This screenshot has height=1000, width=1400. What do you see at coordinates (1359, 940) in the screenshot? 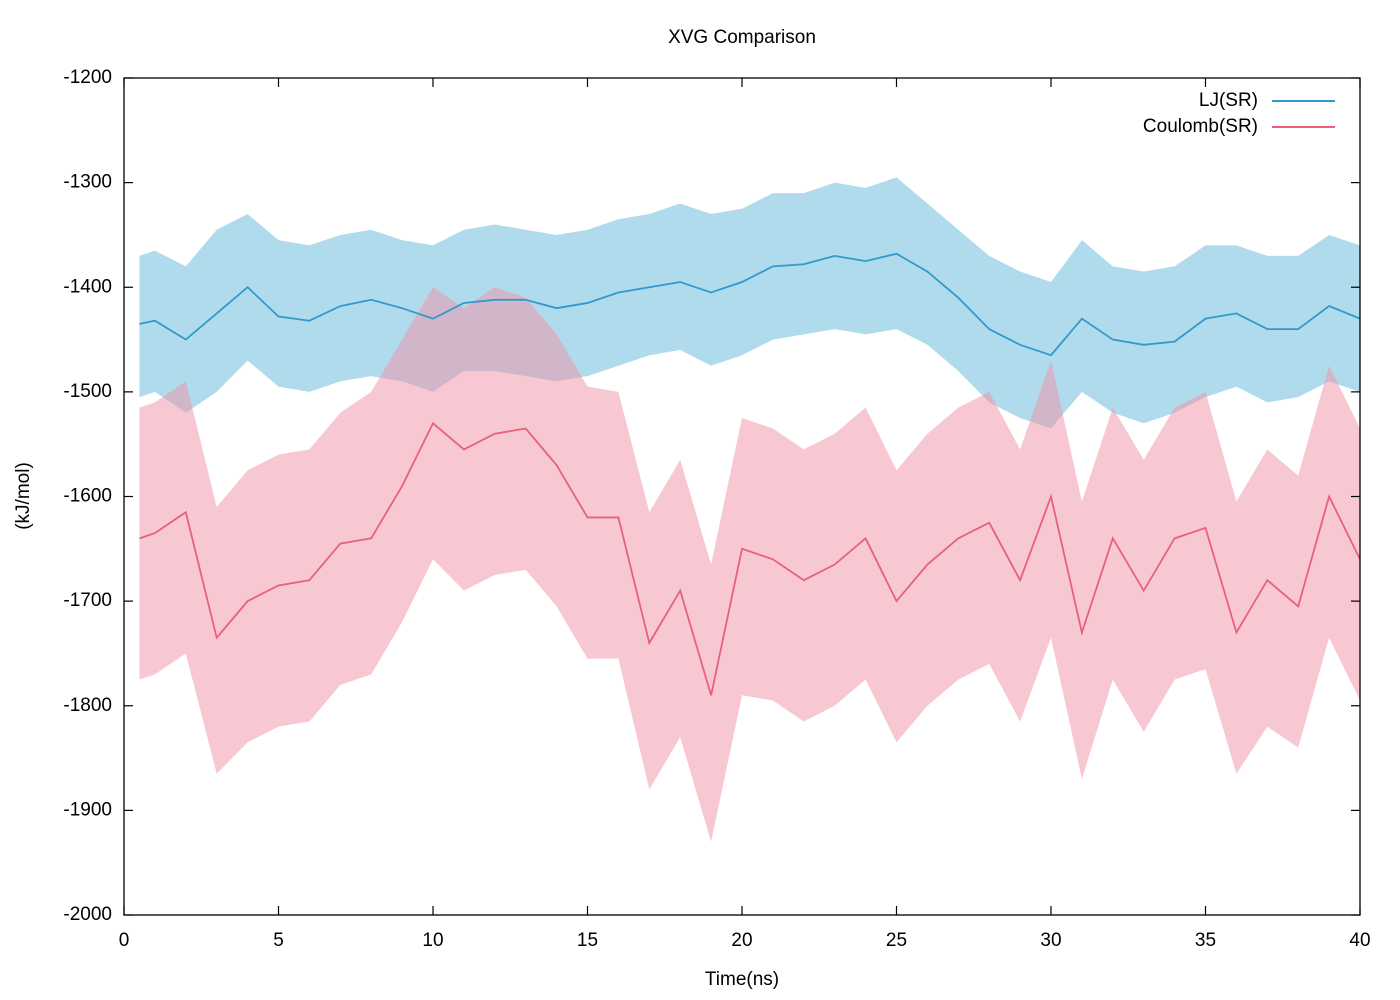
I see `x-tick-label: 40` at bounding box center [1359, 940].